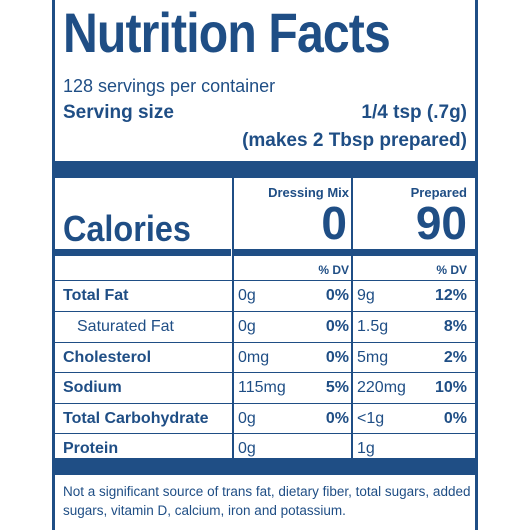 This screenshot has width=530, height=530. Describe the element at coordinates (455, 418) in the screenshot. I see `prep-dv: 0%` at that location.